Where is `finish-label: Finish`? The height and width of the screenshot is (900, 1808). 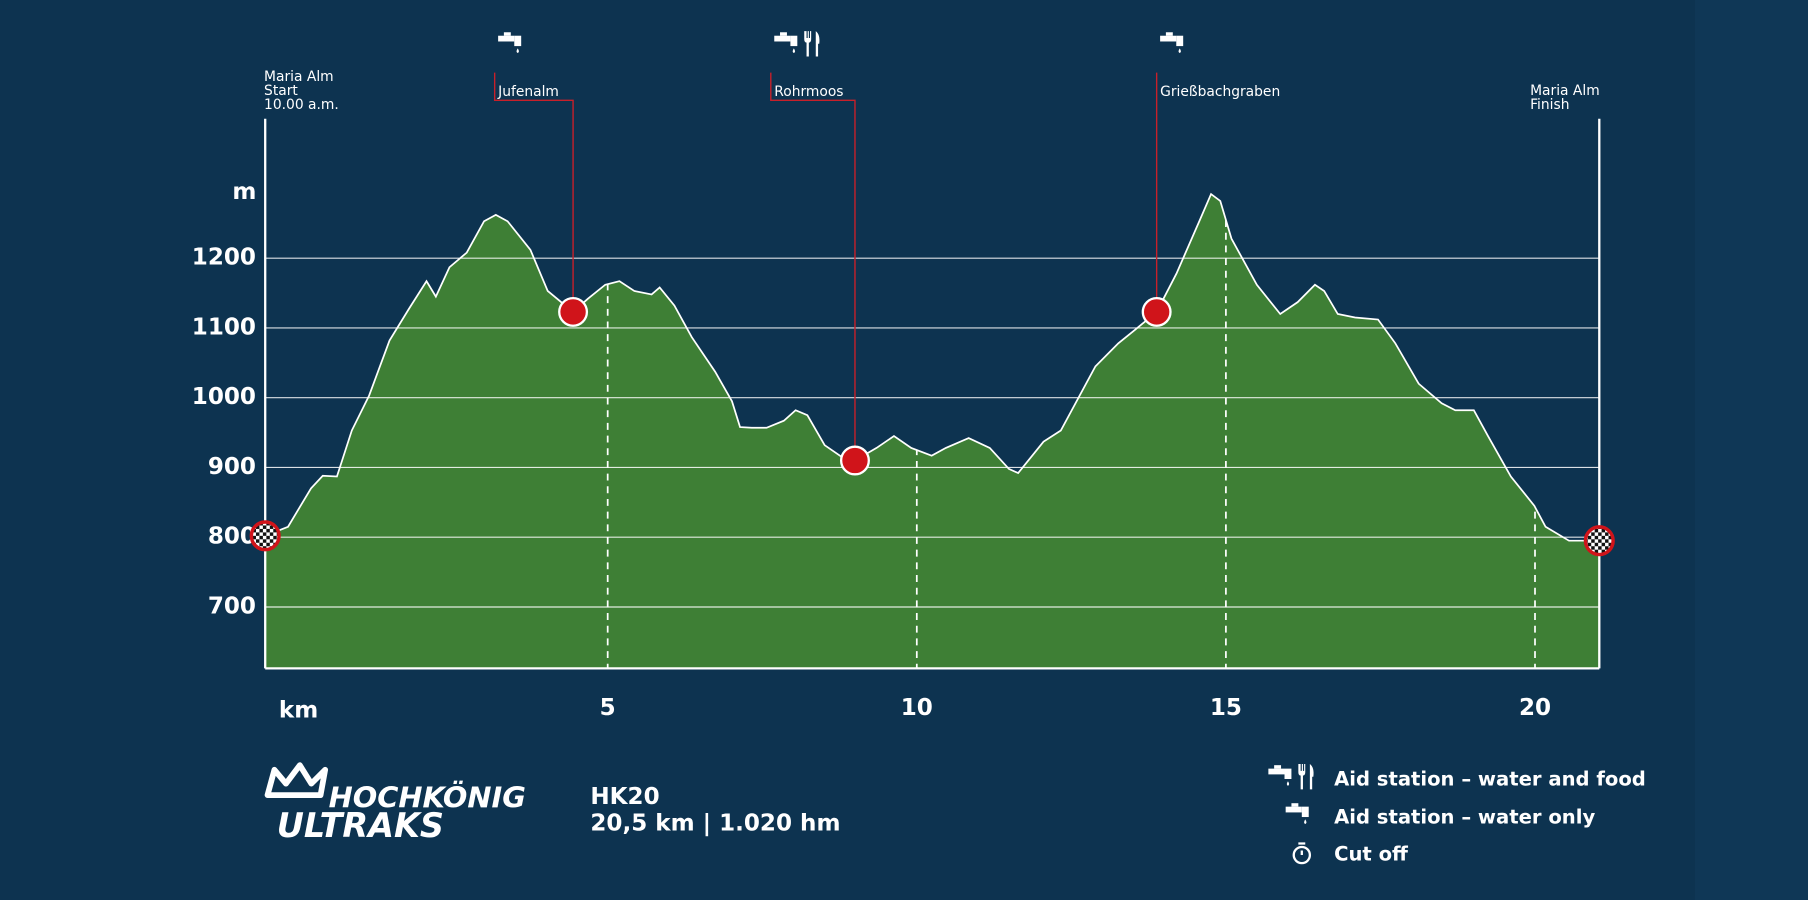 finish-label: Finish is located at coordinates (1549, 105).